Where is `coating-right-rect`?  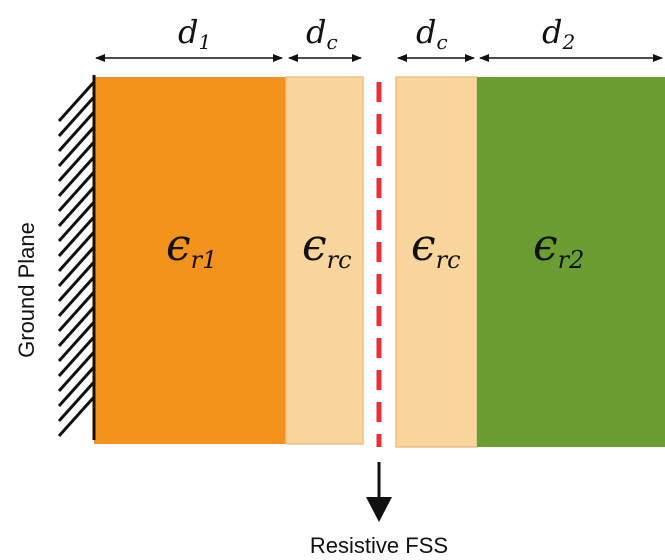
coating-right-rect is located at coordinates (436, 262).